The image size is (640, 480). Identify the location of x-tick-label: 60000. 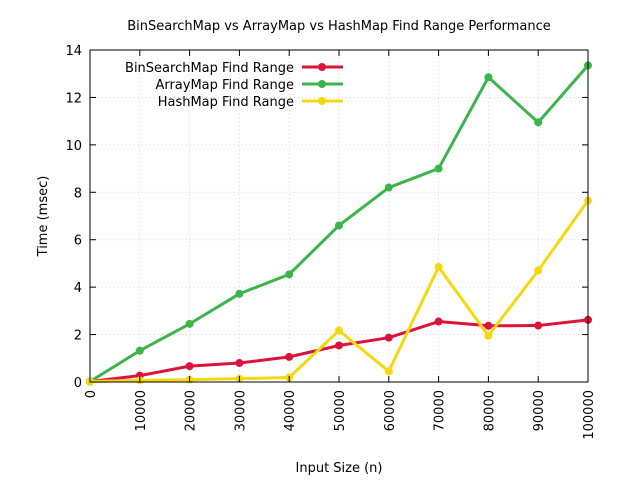
(390, 410).